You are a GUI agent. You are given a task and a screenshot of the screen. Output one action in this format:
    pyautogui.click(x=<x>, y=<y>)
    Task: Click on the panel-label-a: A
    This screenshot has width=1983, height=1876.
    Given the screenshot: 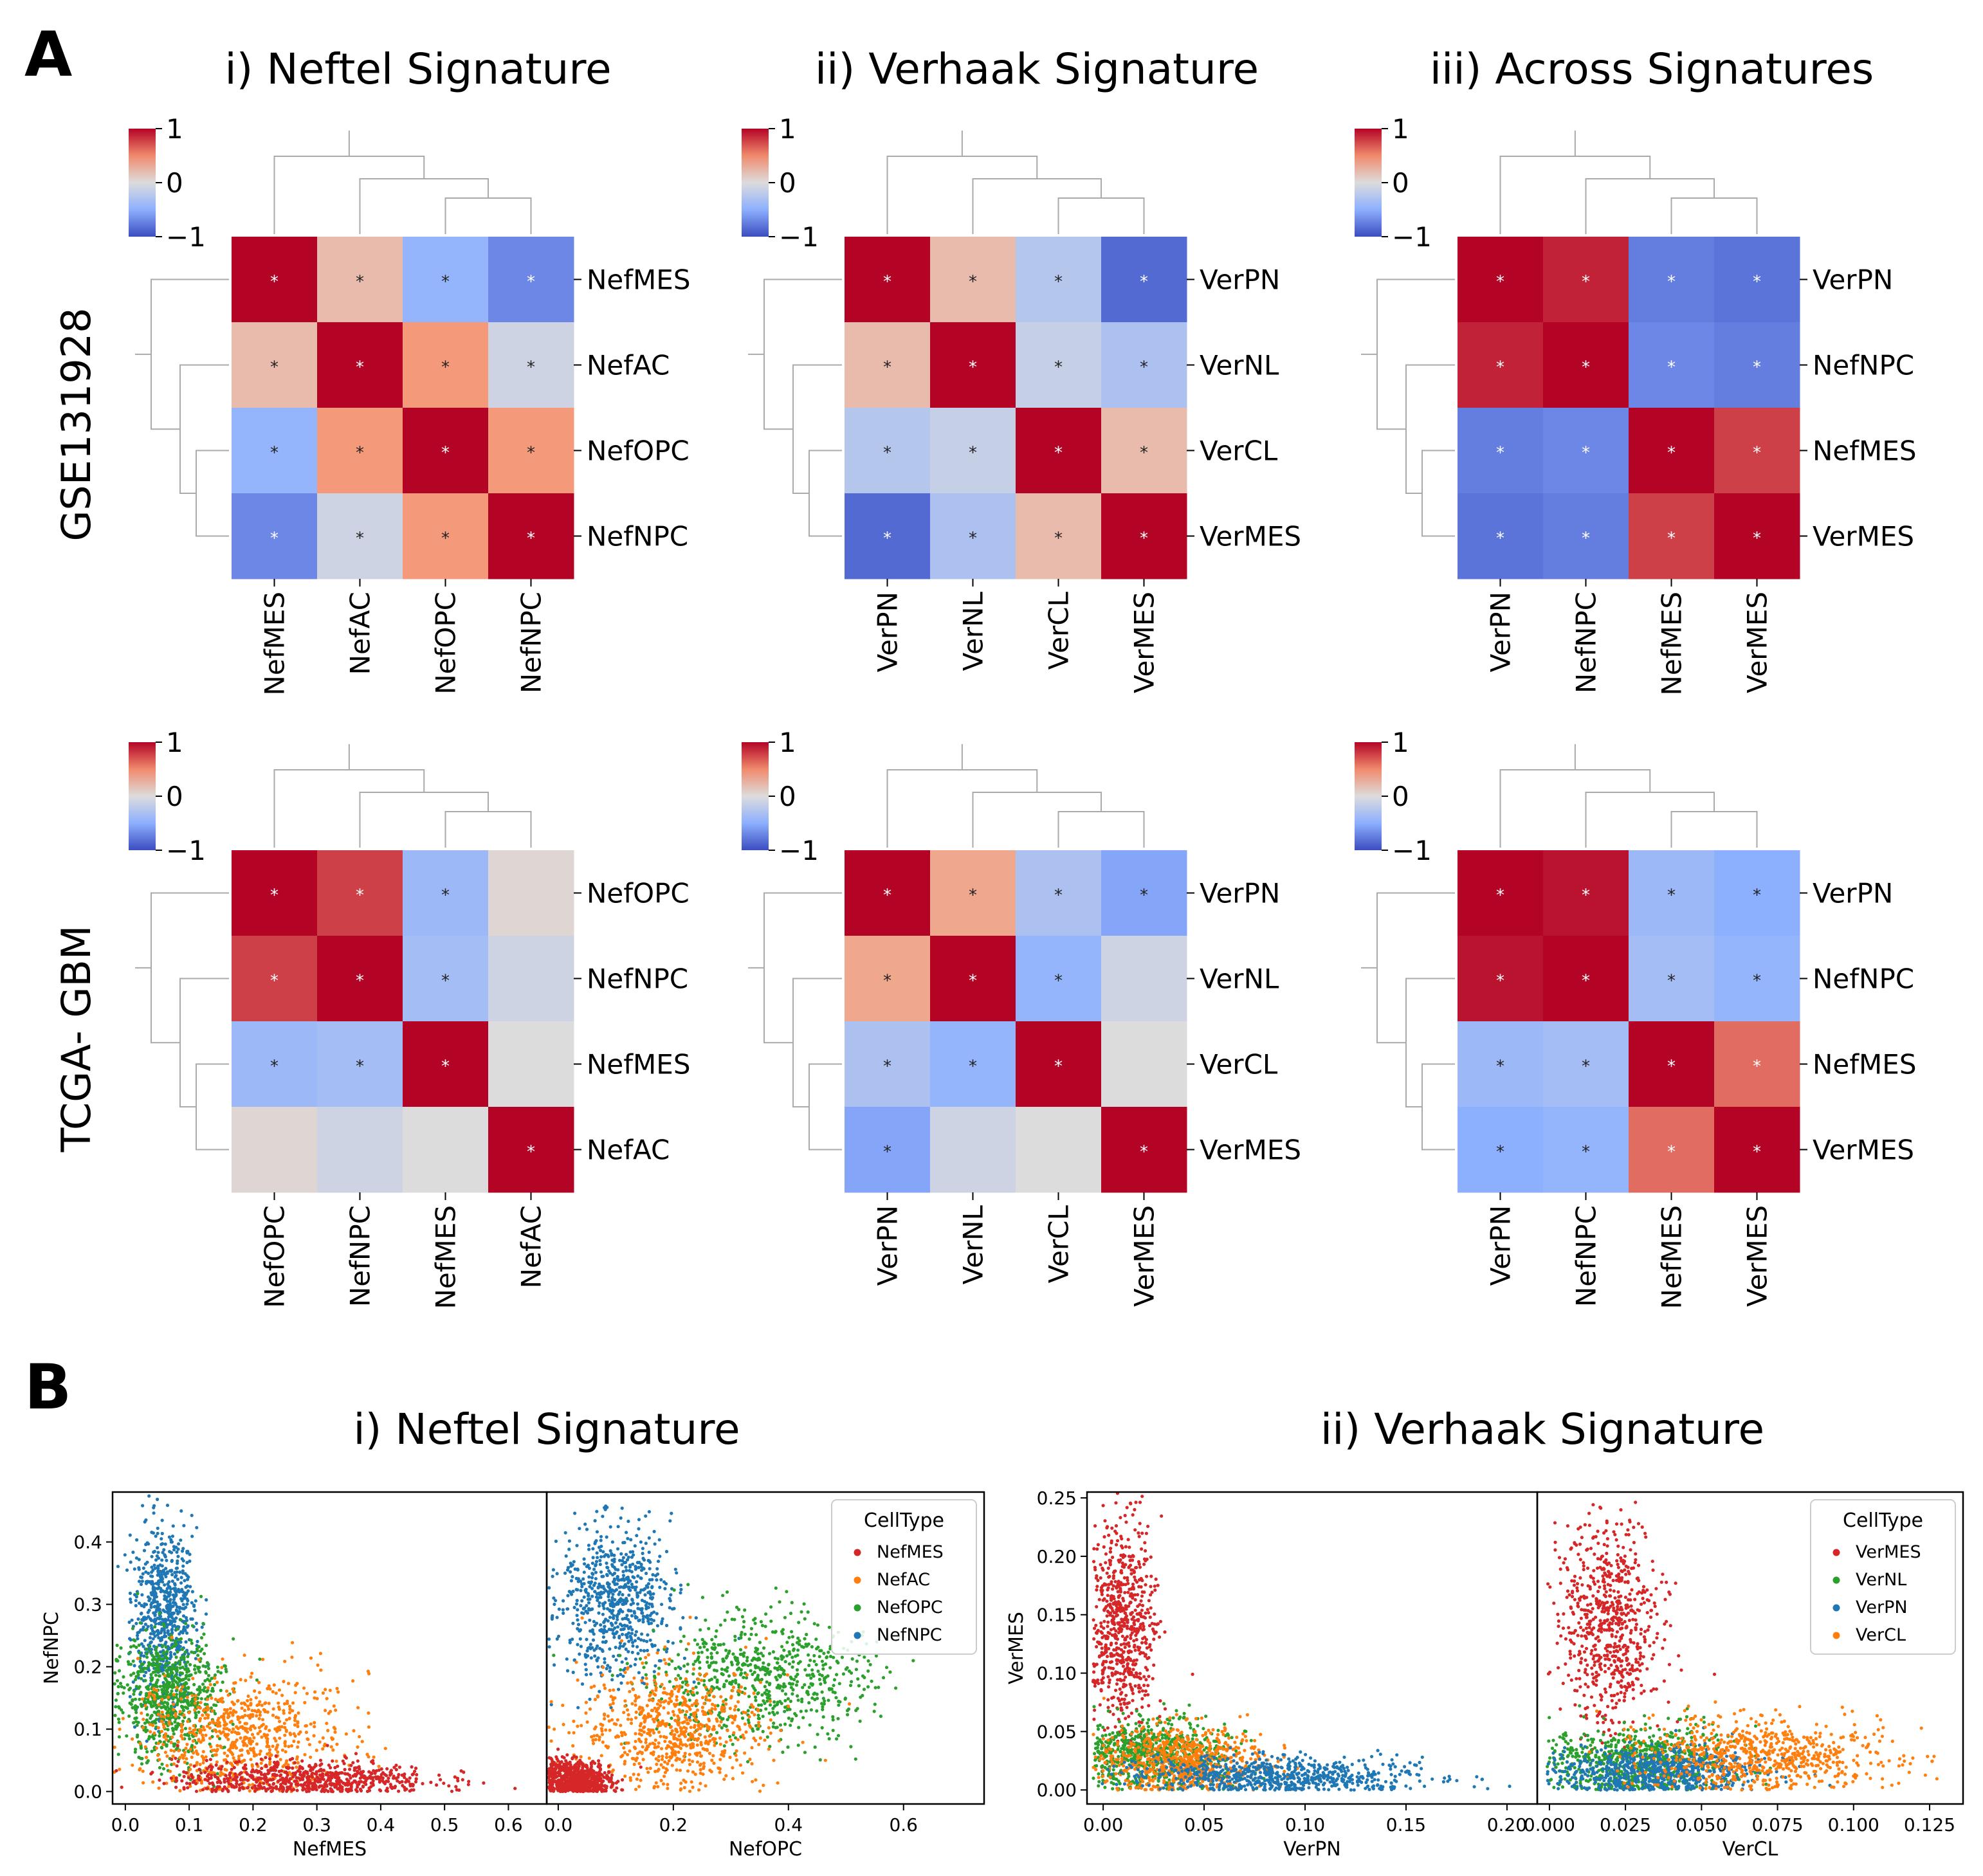 What is the action you would take?
    pyautogui.click(x=48, y=55)
    